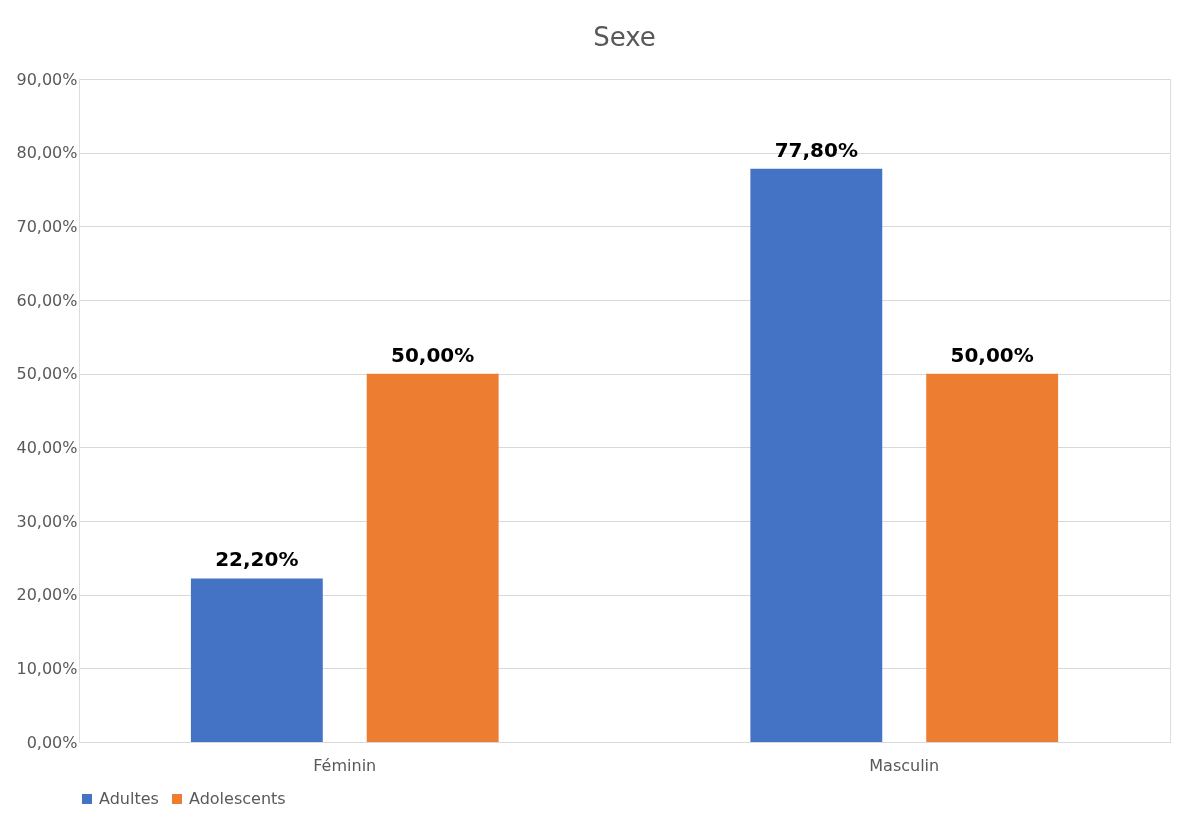 Image resolution: width=1197 pixels, height=830 pixels. Describe the element at coordinates (129, 798) in the screenshot. I see `legend-label: Adultes` at that location.